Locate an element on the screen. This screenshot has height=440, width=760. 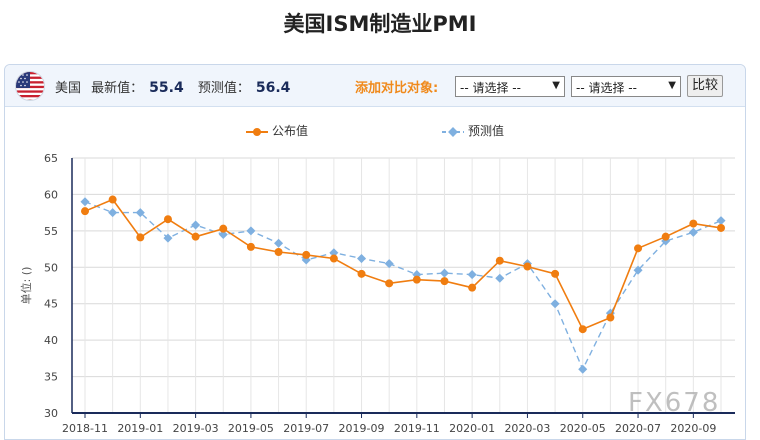
x-tick-label: 2019-05 is located at coordinates (251, 428).